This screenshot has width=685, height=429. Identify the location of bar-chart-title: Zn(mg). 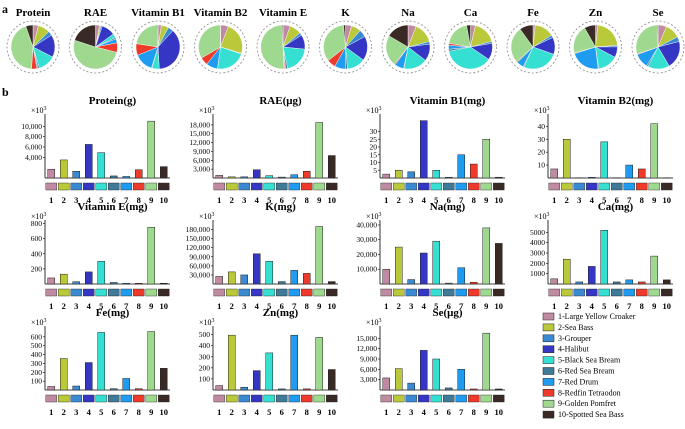
(281, 313).